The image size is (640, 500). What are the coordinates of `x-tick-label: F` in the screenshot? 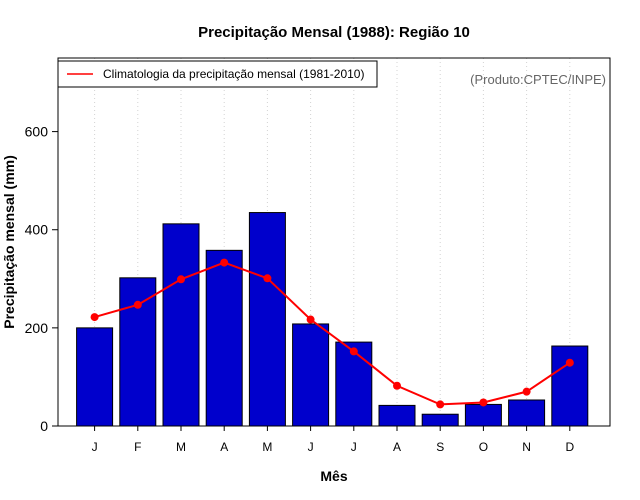 It's located at (137, 447).